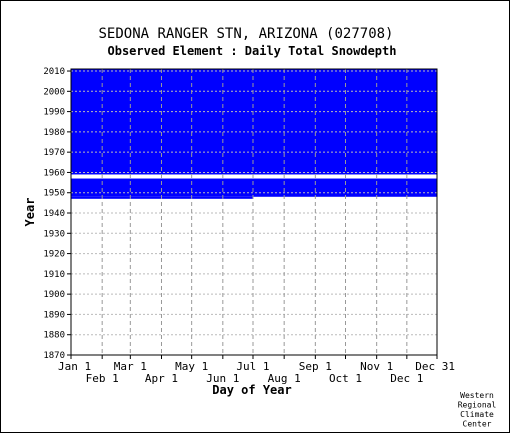 The image size is (510, 433). Describe the element at coordinates (245, 34) in the screenshot. I see `chart-title: SEDONA RANGER STN, ARIZONA (027708)` at that location.